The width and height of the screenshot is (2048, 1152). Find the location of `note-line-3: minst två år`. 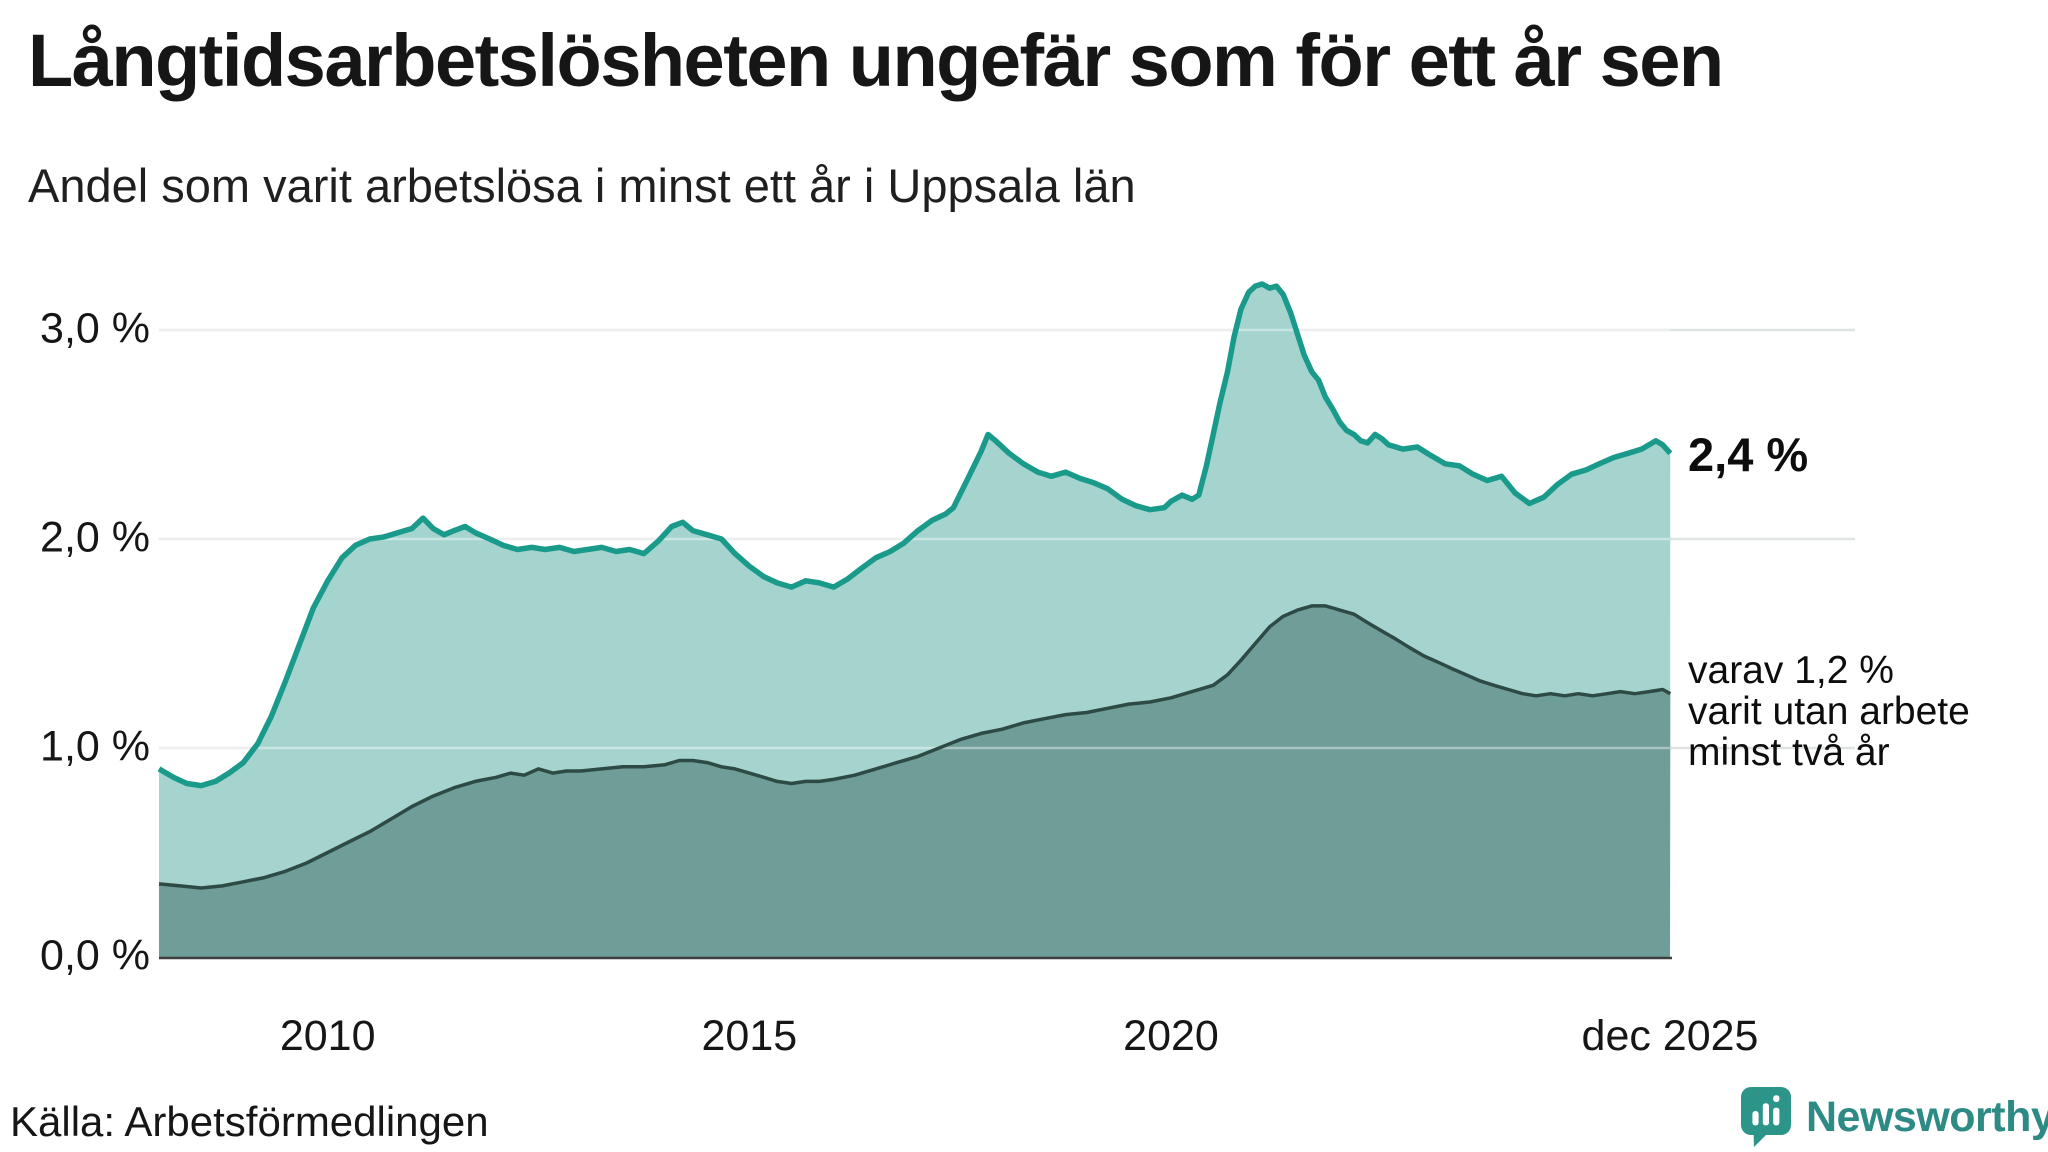

note-line-3: minst två år is located at coordinates (1789, 752).